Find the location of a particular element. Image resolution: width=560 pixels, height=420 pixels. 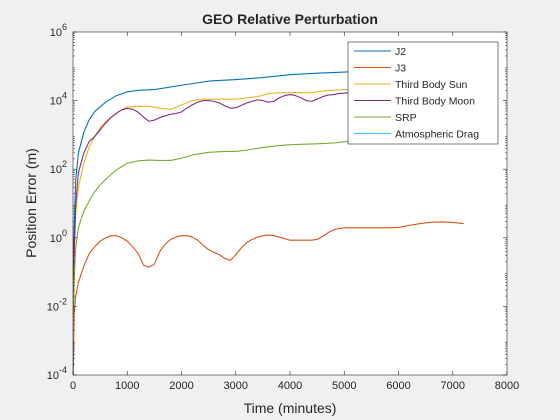

y-tick-label: 10⁻² is located at coordinates (57, 304).